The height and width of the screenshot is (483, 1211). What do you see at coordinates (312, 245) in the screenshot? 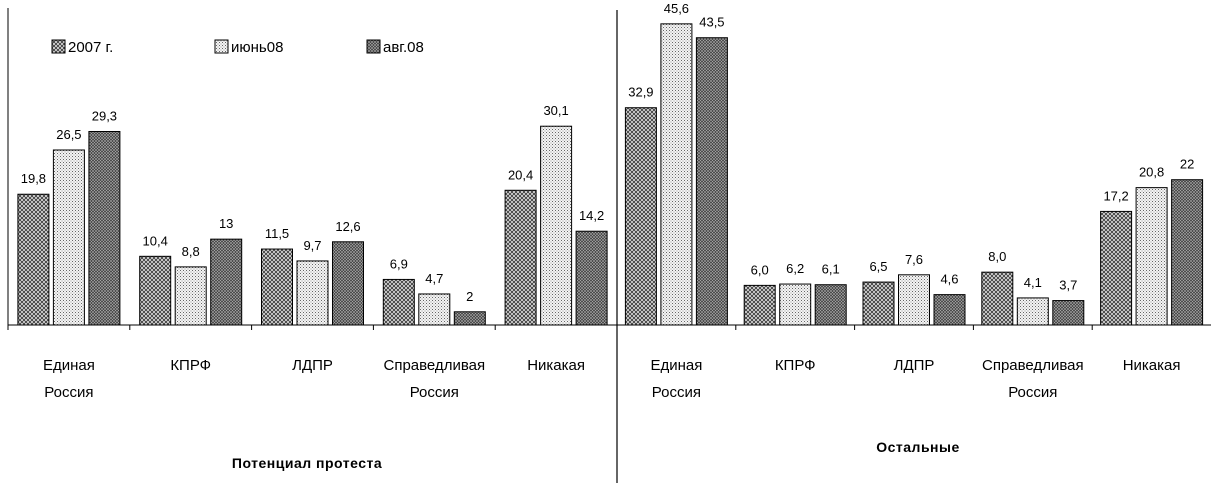
I see `data-label: 9,7` at bounding box center [312, 245].